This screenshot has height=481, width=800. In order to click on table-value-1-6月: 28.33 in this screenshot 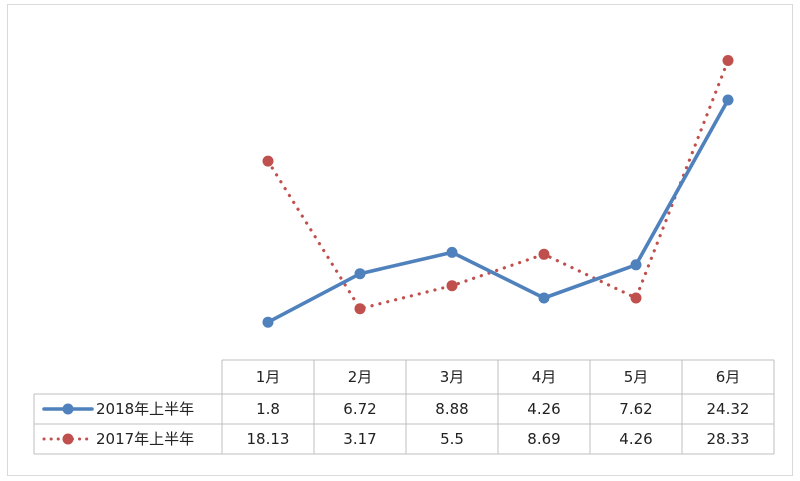, I will do `click(728, 439)`.